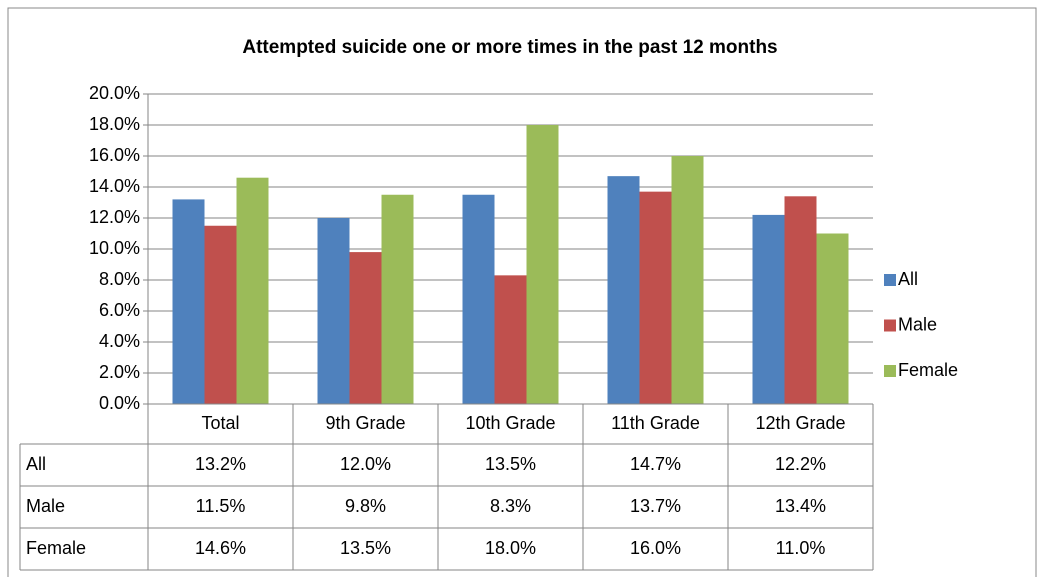 Image resolution: width=1039 pixels, height=577 pixels. Describe the element at coordinates (801, 548) in the screenshot. I see `table-cell: 11.0%` at that location.